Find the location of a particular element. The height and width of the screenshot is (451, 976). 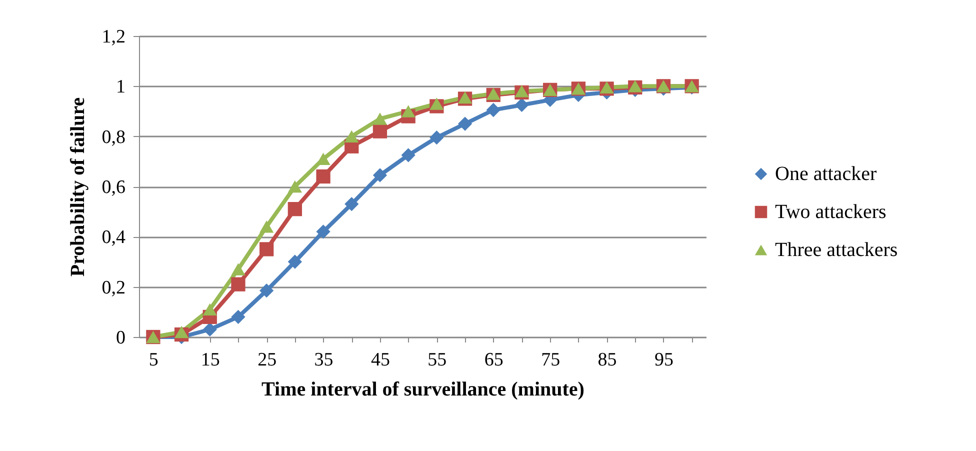

legend-label: One attacker is located at coordinates (826, 174).